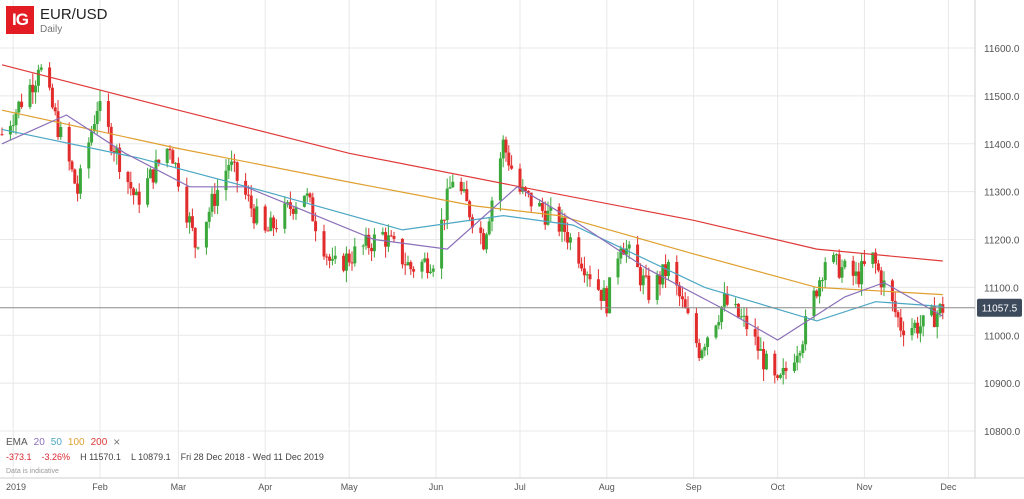 This screenshot has height=499, width=1024. What do you see at coordinates (76, 442) in the screenshot?
I see `ema-100-label: 100` at bounding box center [76, 442].